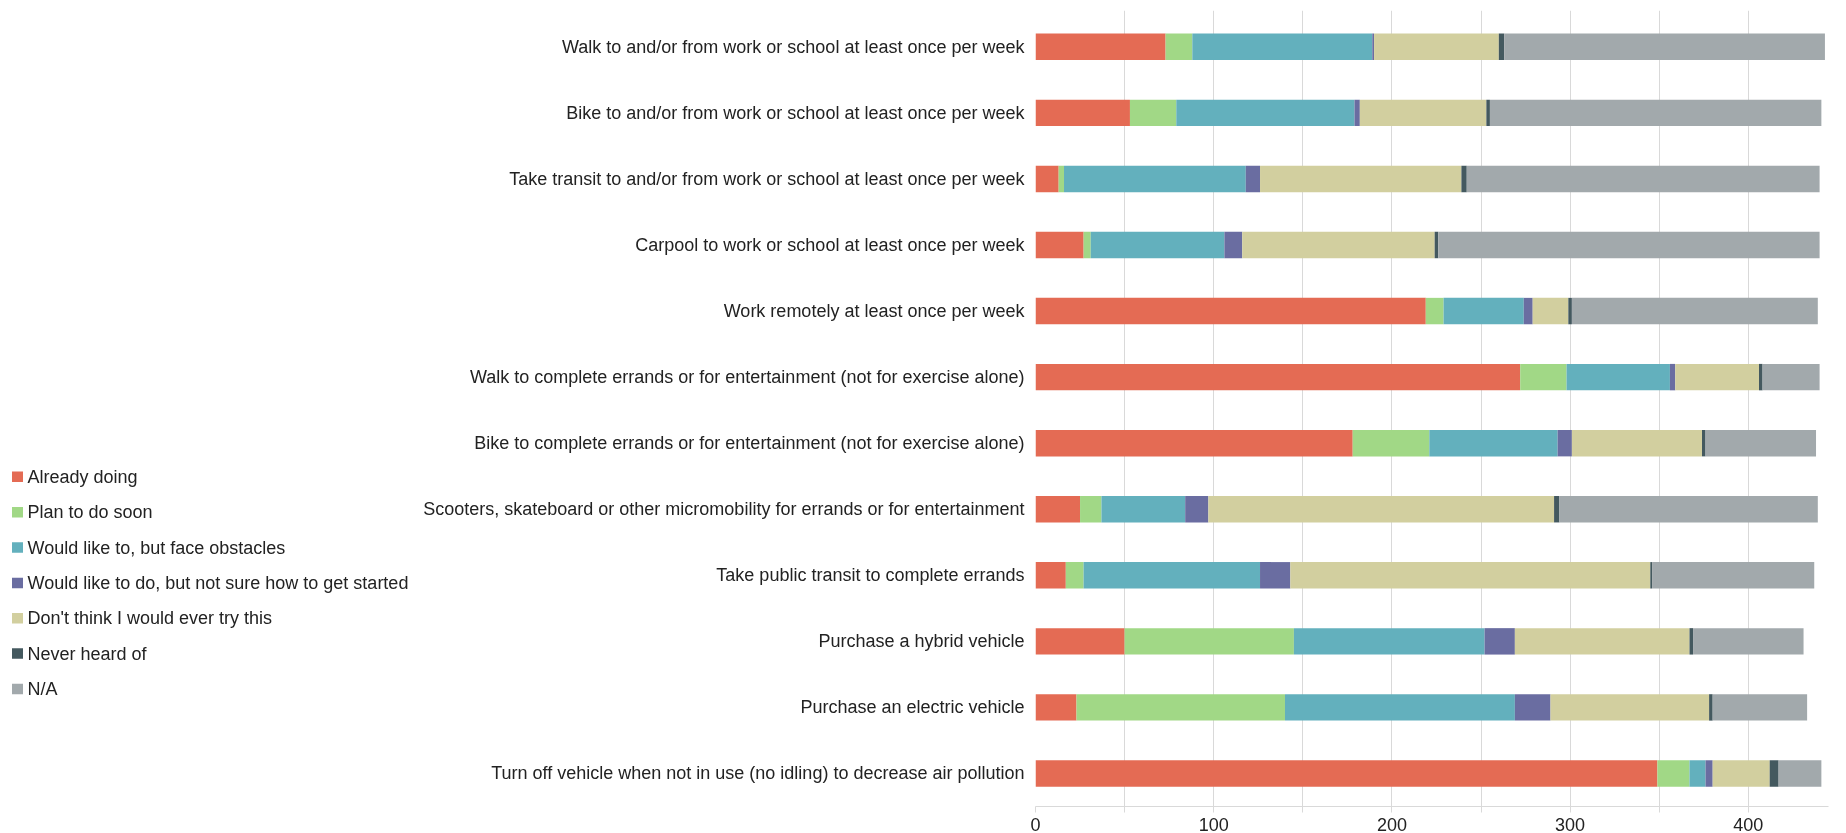 This screenshot has width=1846, height=833. What do you see at coordinates (150, 618) in the screenshot?
I see `legend-label: Don't think I would ever try this` at bounding box center [150, 618].